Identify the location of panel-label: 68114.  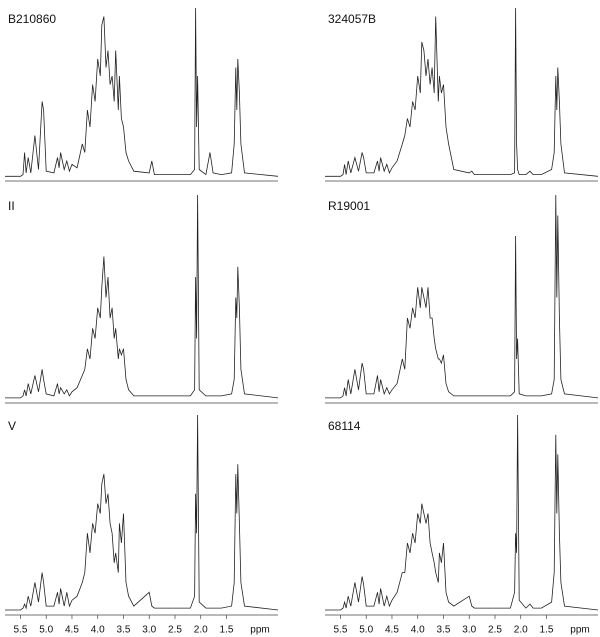
(344, 426).